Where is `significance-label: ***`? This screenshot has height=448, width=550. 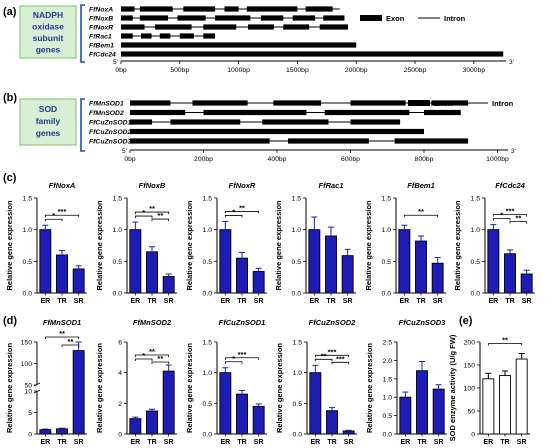 significance-label: *** is located at coordinates (340, 358).